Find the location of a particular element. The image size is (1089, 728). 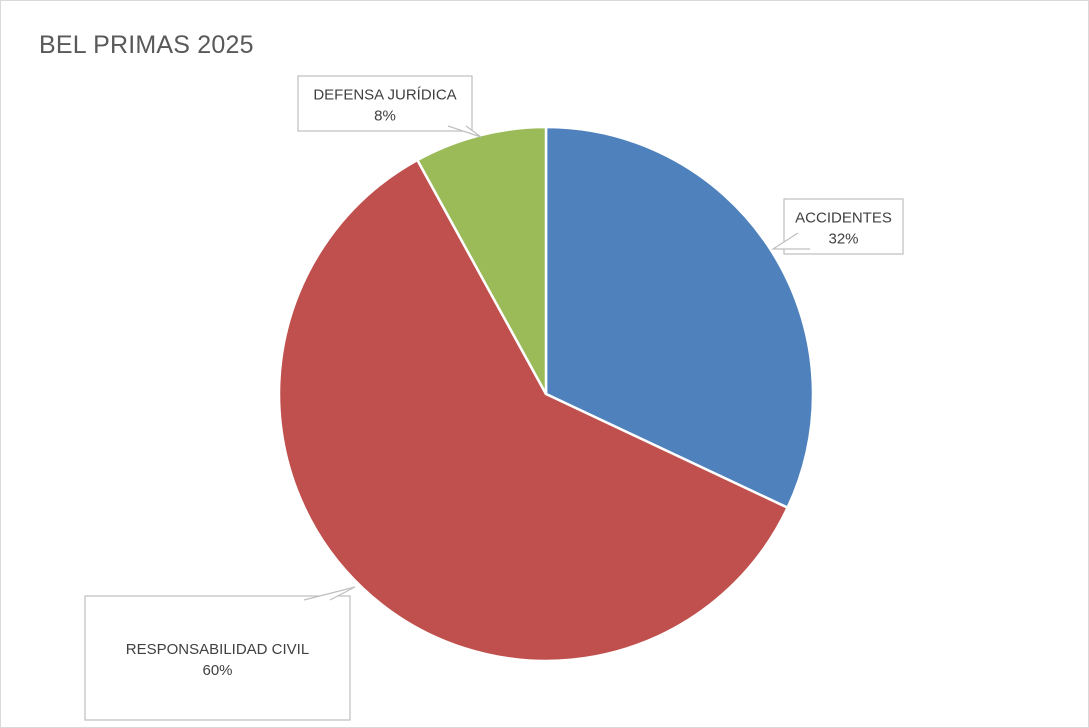

pie-slice-accidentes is located at coordinates (679, 317).